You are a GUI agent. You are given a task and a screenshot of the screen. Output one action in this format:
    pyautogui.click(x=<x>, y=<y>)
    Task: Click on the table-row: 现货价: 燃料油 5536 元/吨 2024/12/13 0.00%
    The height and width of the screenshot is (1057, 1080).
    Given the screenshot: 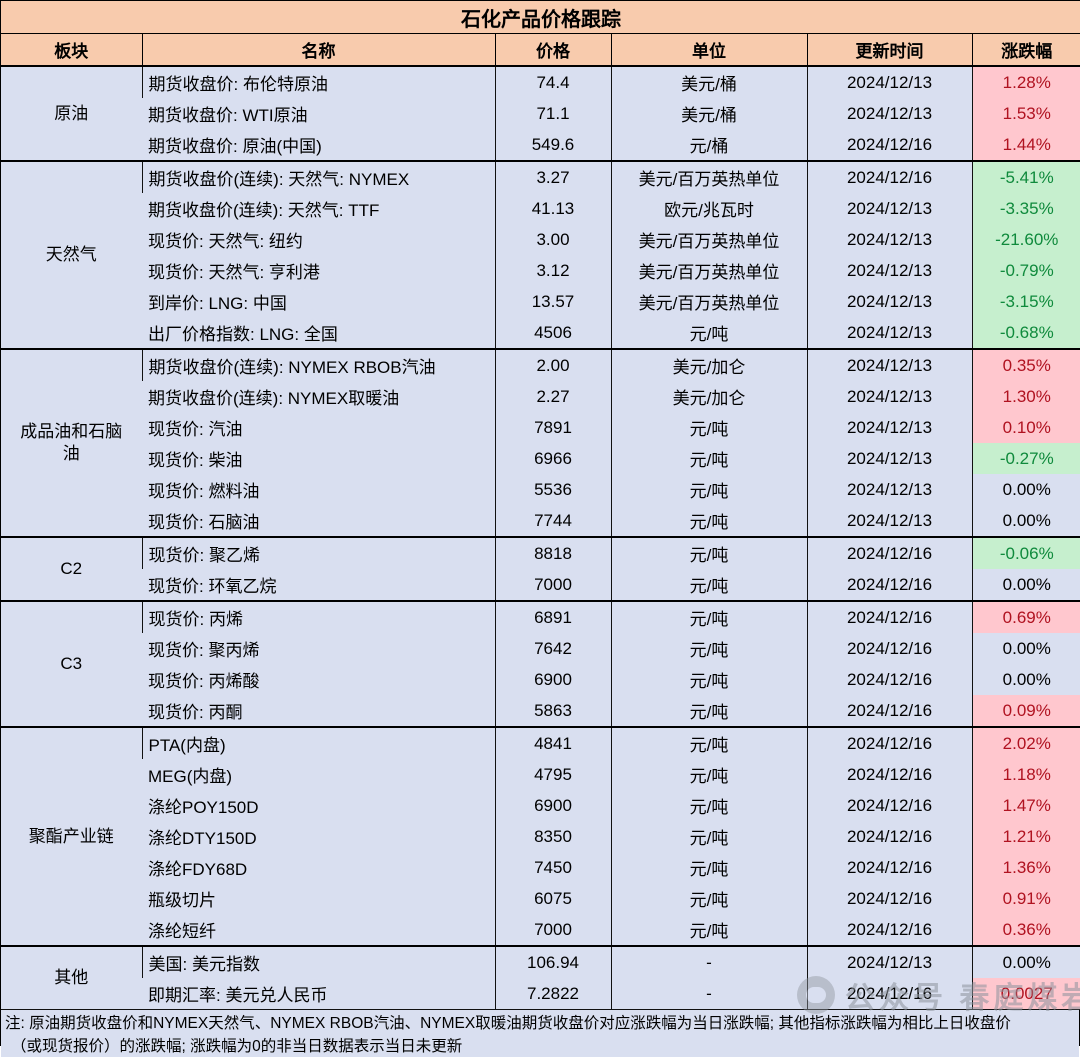 What is the action you would take?
    pyautogui.click(x=540, y=489)
    